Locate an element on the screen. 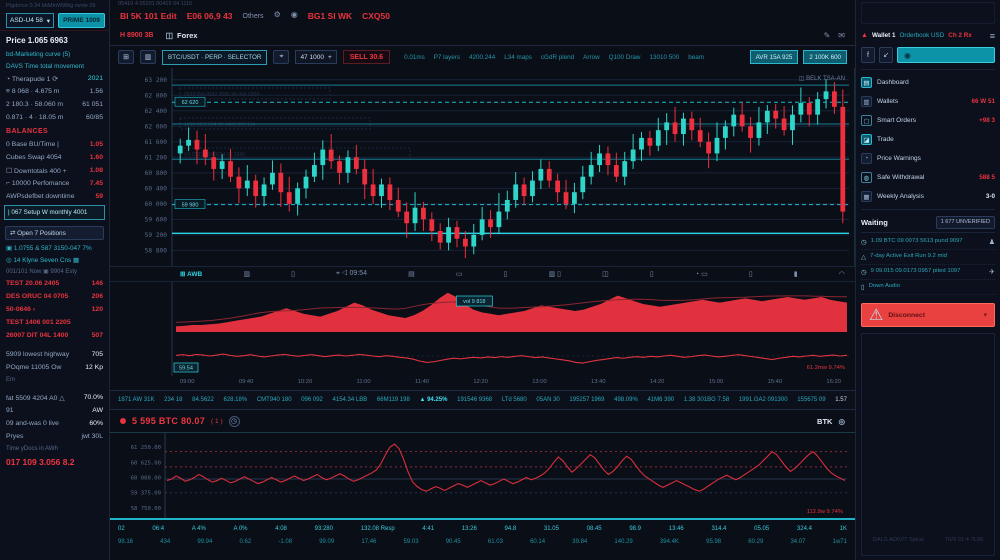  disconnect-button: ⚠ Disconnect ▾ is located at coordinates (928, 315).